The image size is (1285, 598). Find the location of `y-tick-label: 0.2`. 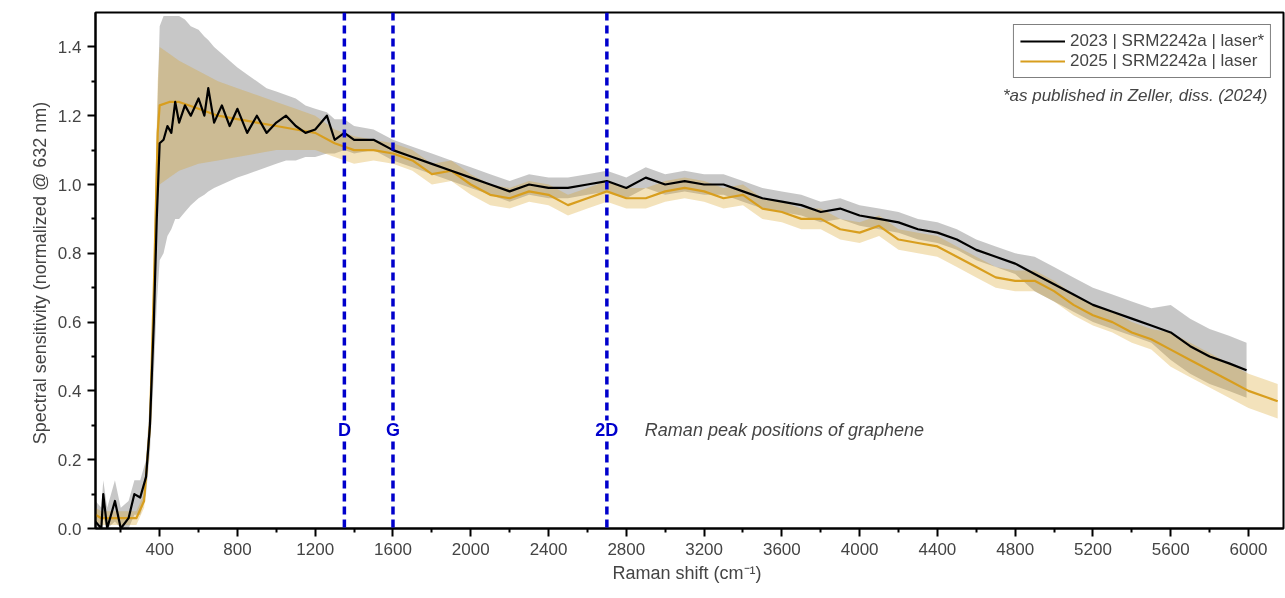

y-tick-label: 0.2 is located at coordinates (69, 460).